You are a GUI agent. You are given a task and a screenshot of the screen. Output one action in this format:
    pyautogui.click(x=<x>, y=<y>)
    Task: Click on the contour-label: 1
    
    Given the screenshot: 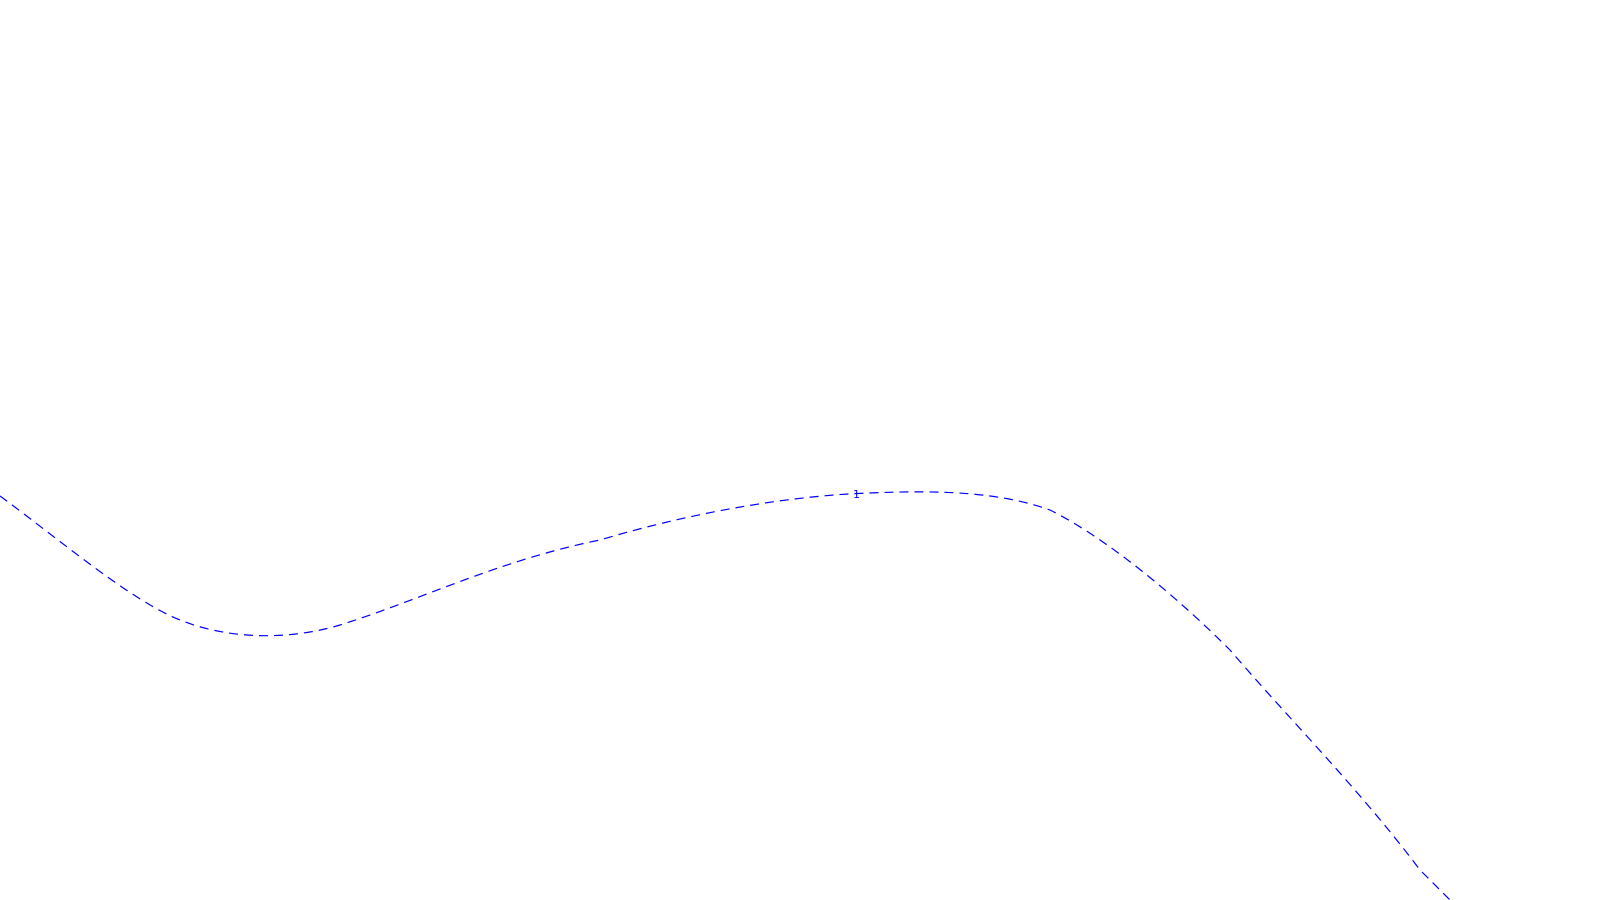 What is the action you would take?
    pyautogui.click(x=856, y=494)
    